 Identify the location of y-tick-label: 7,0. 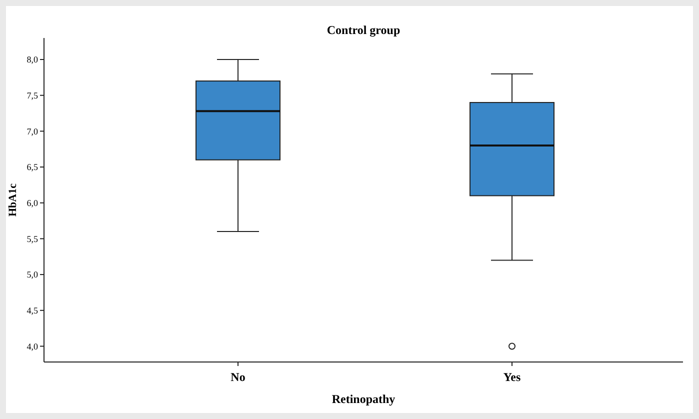
(32, 131).